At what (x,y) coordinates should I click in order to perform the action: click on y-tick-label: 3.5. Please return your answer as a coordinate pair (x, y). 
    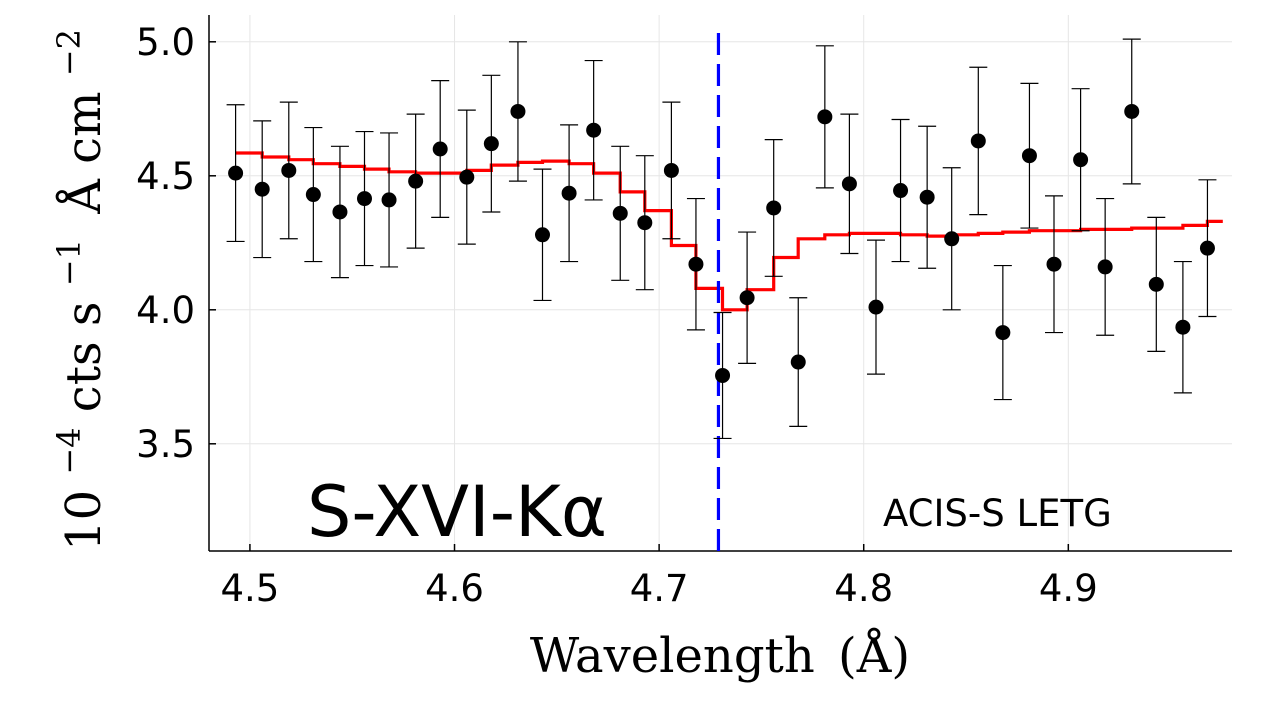
    Looking at the image, I should click on (165, 444).